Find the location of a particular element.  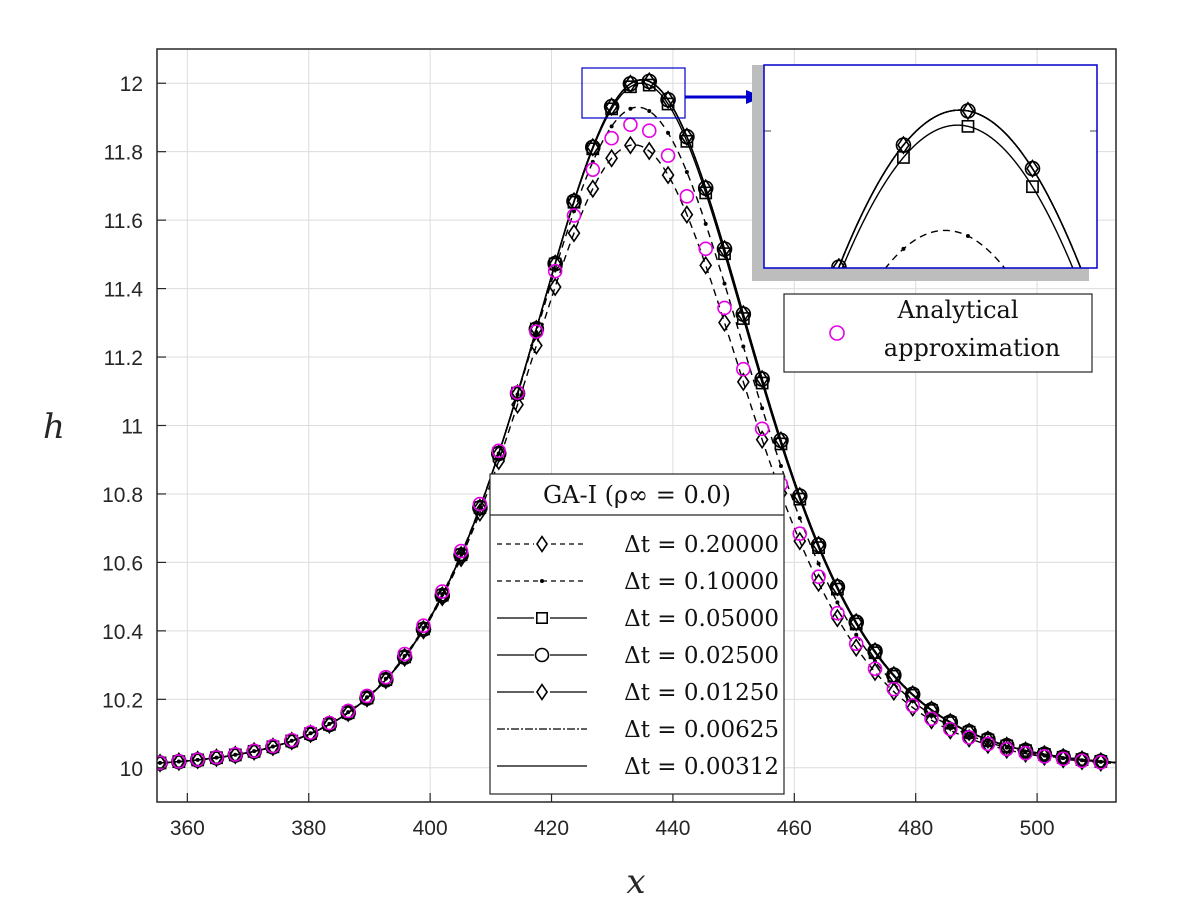

legend-label: Δt = 0.01250 is located at coordinates (701, 693).